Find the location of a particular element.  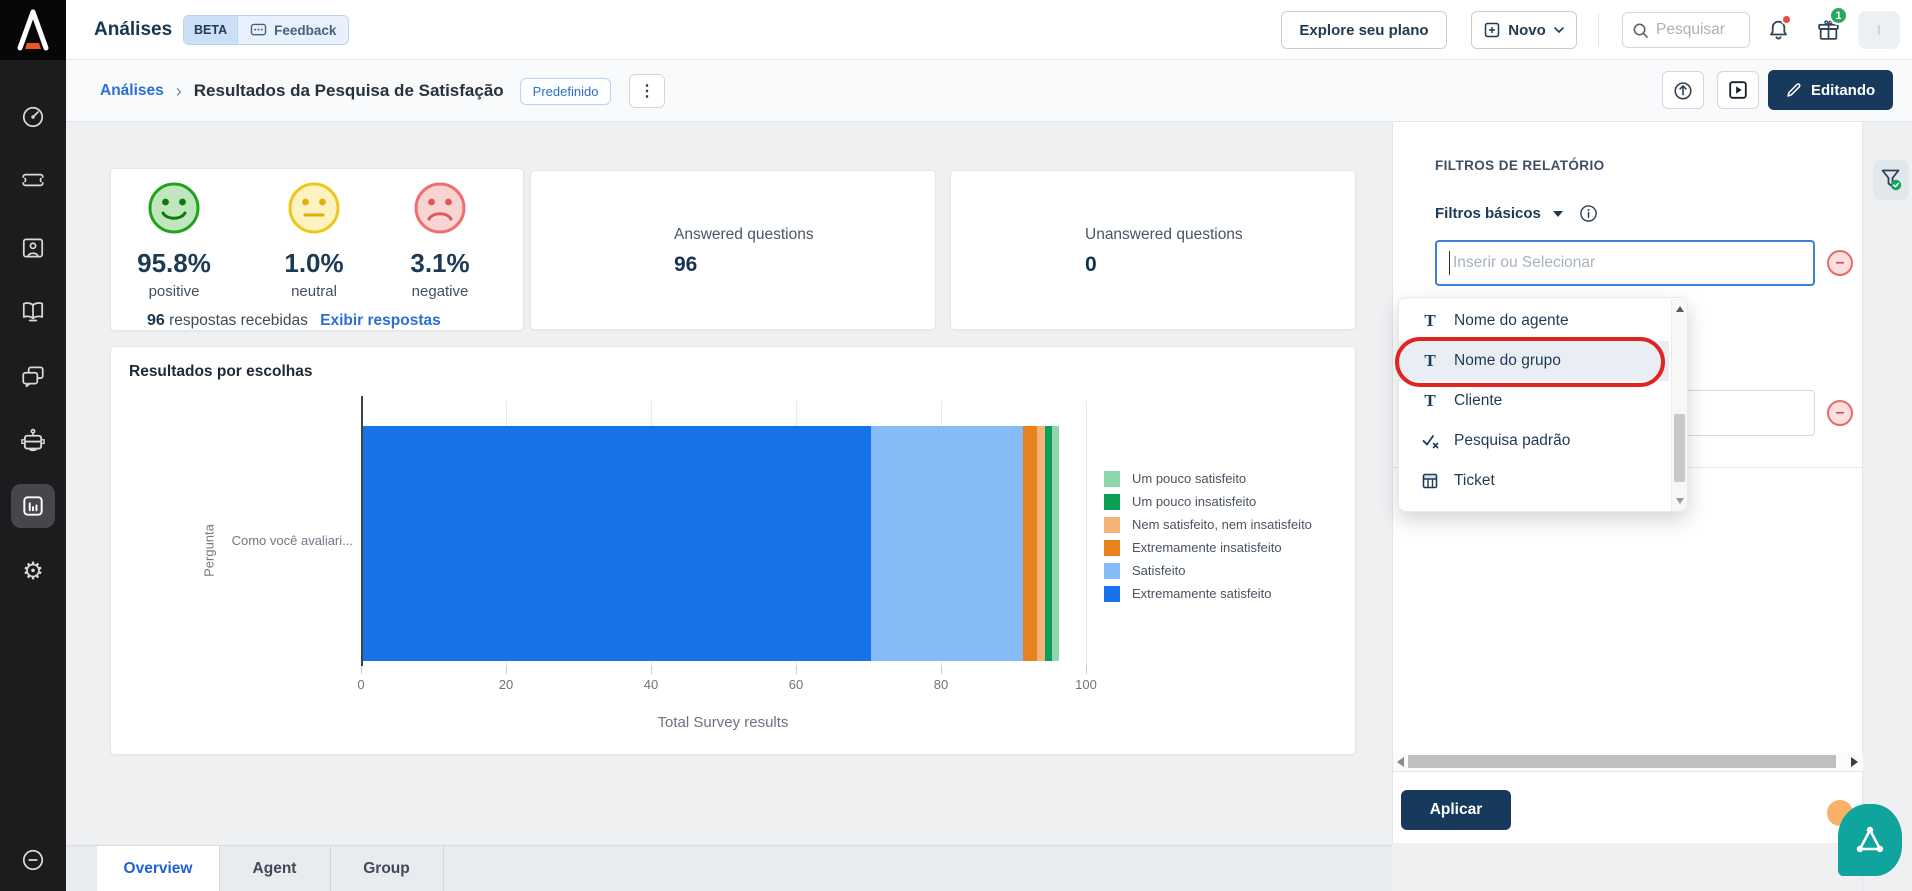

pencil-icon is located at coordinates (1794, 90).